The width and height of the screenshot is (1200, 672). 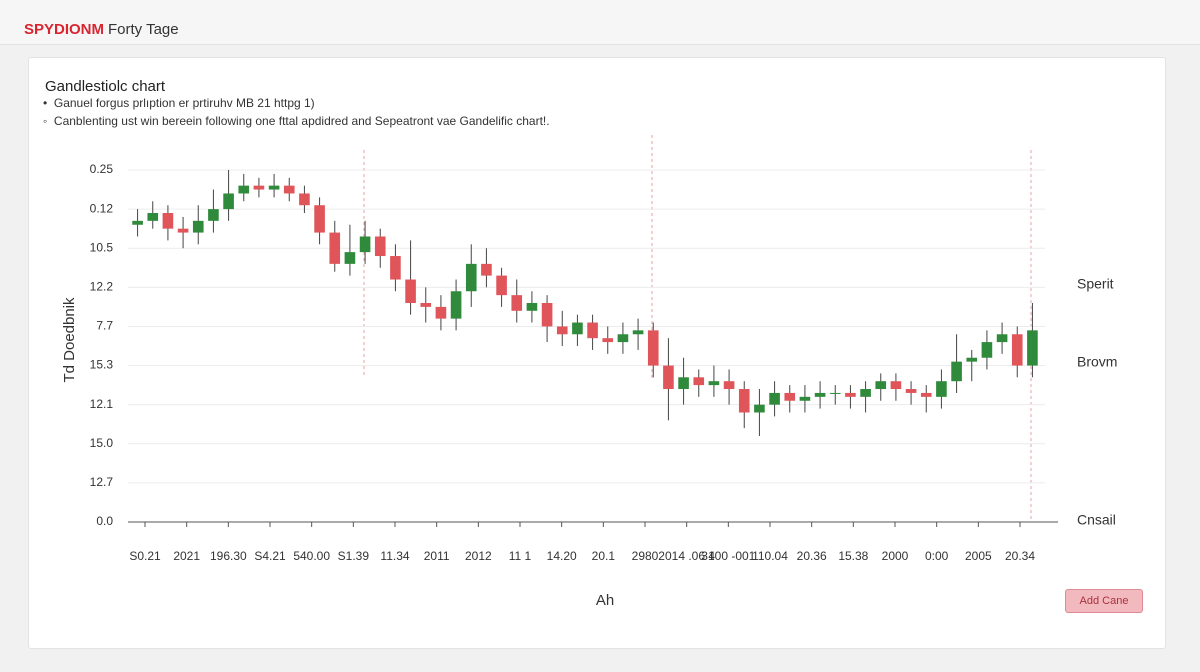 I want to click on y-tick-label: 12.2, so click(x=102, y=287).